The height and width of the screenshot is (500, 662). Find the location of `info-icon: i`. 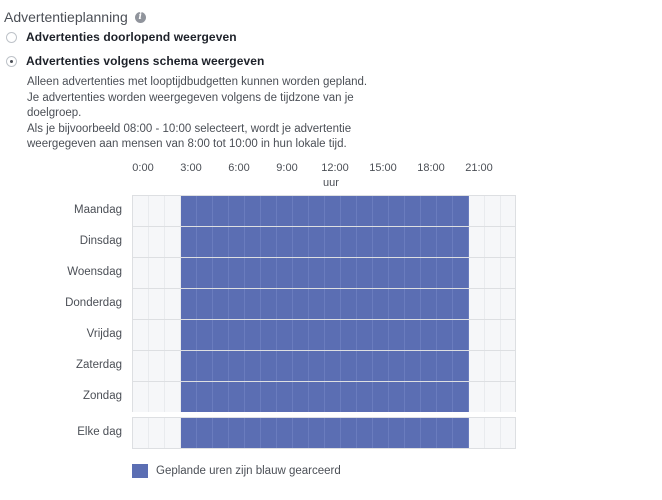

info-icon: i is located at coordinates (140, 17).